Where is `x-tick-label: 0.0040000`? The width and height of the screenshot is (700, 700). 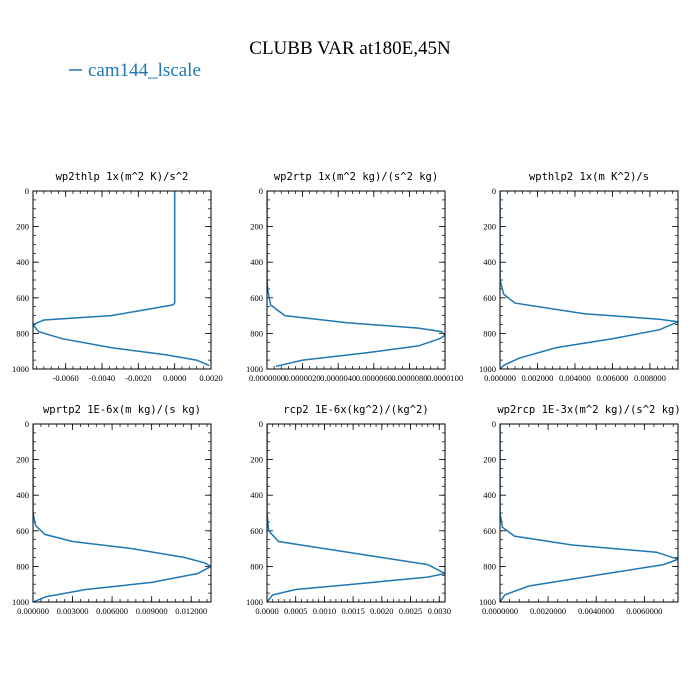 x-tick-label: 0.0040000 is located at coordinates (596, 611).